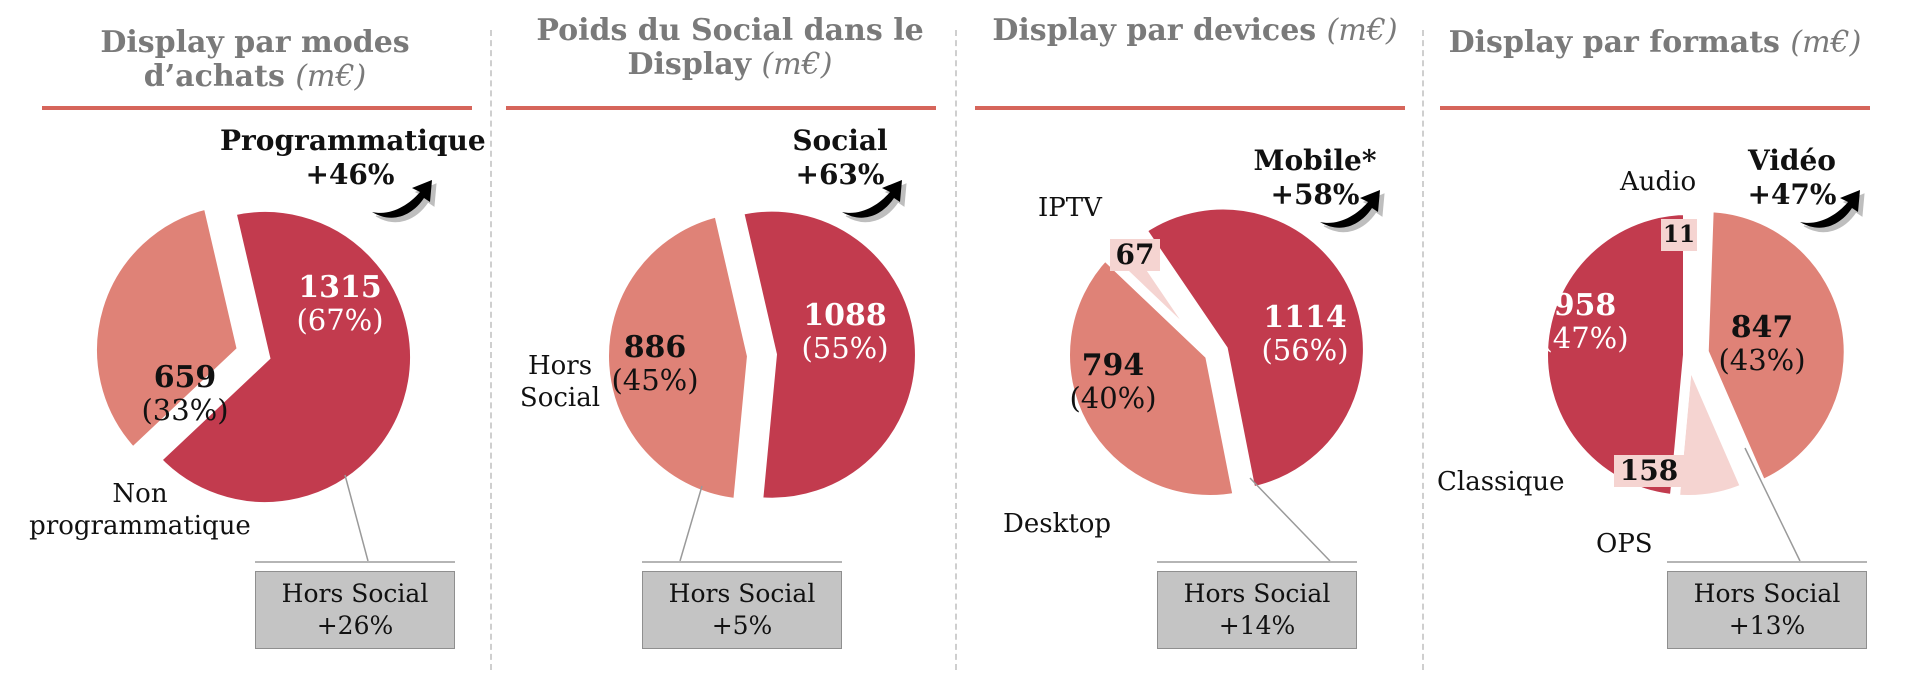  I want to click on slice-pct: (45%), so click(655, 380).